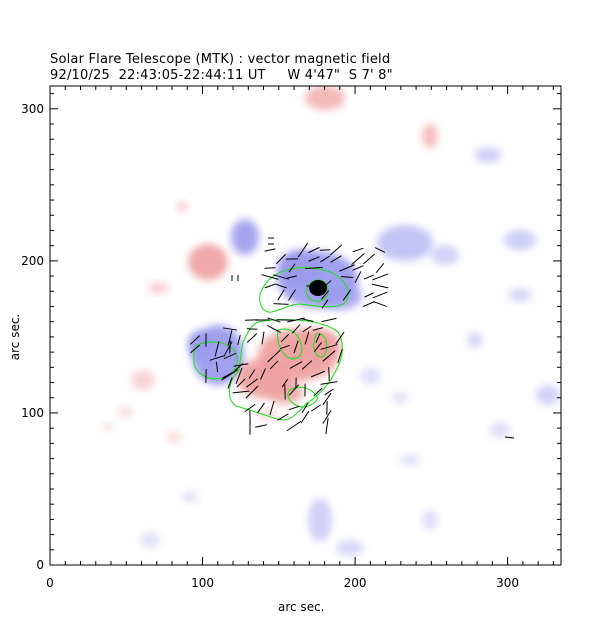  I want to click on x-tick-label: 0, so click(50, 583).